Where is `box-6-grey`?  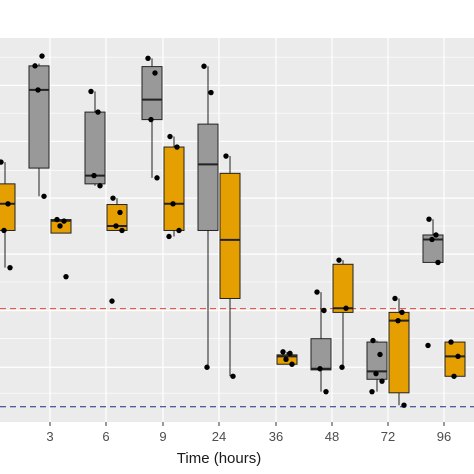 box-6-grey is located at coordinates (95, 138).